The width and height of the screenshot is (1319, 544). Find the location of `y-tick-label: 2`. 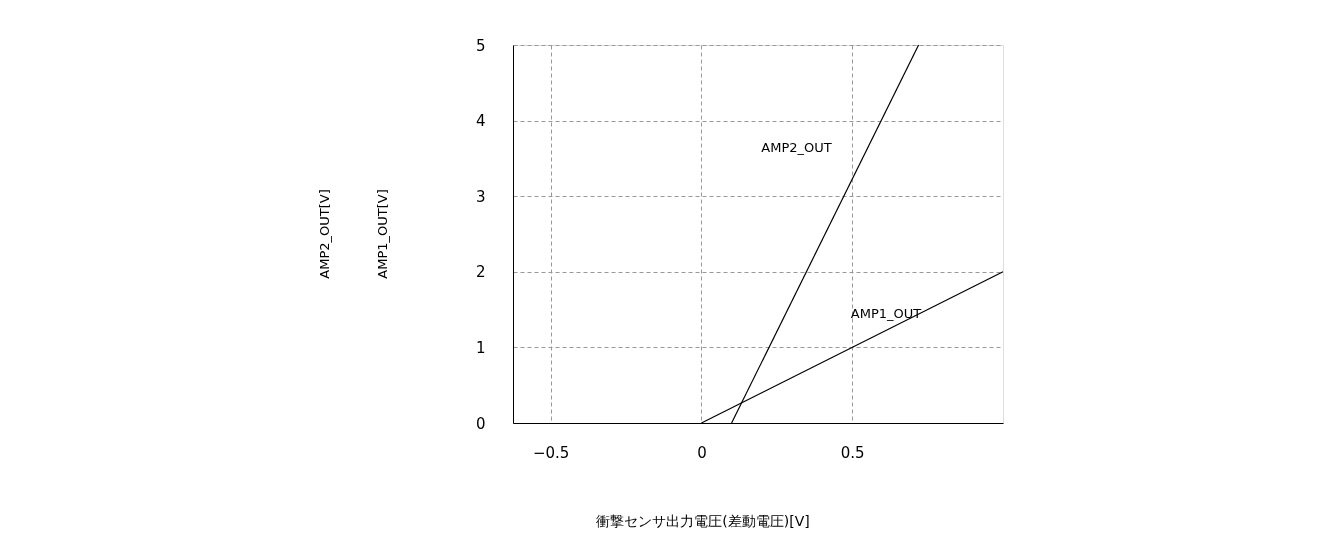

y-tick-label: 2 is located at coordinates (480, 272).